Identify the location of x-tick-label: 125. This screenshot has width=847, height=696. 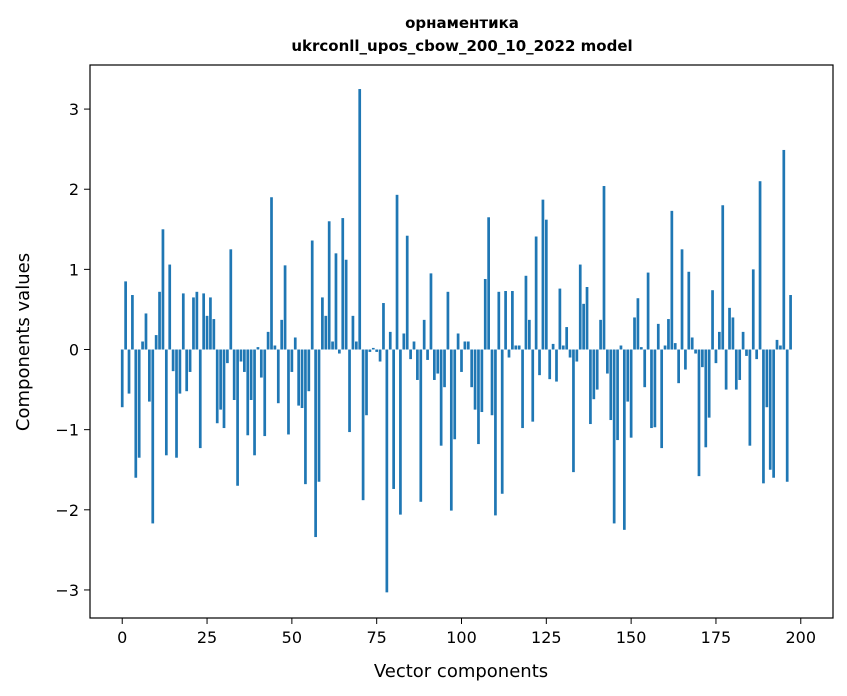
(546, 637).